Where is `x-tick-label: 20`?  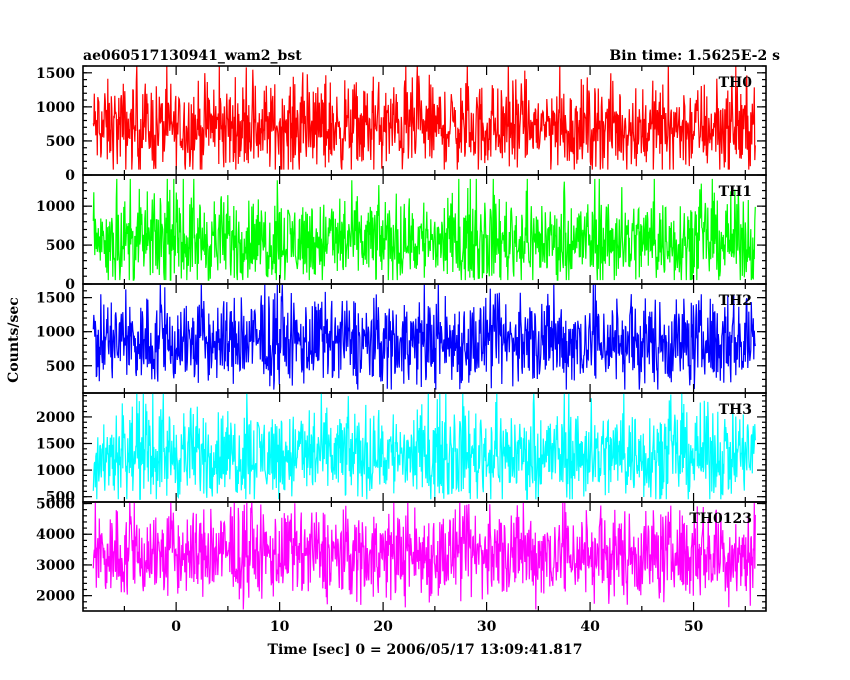 x-tick-label: 20 is located at coordinates (383, 627).